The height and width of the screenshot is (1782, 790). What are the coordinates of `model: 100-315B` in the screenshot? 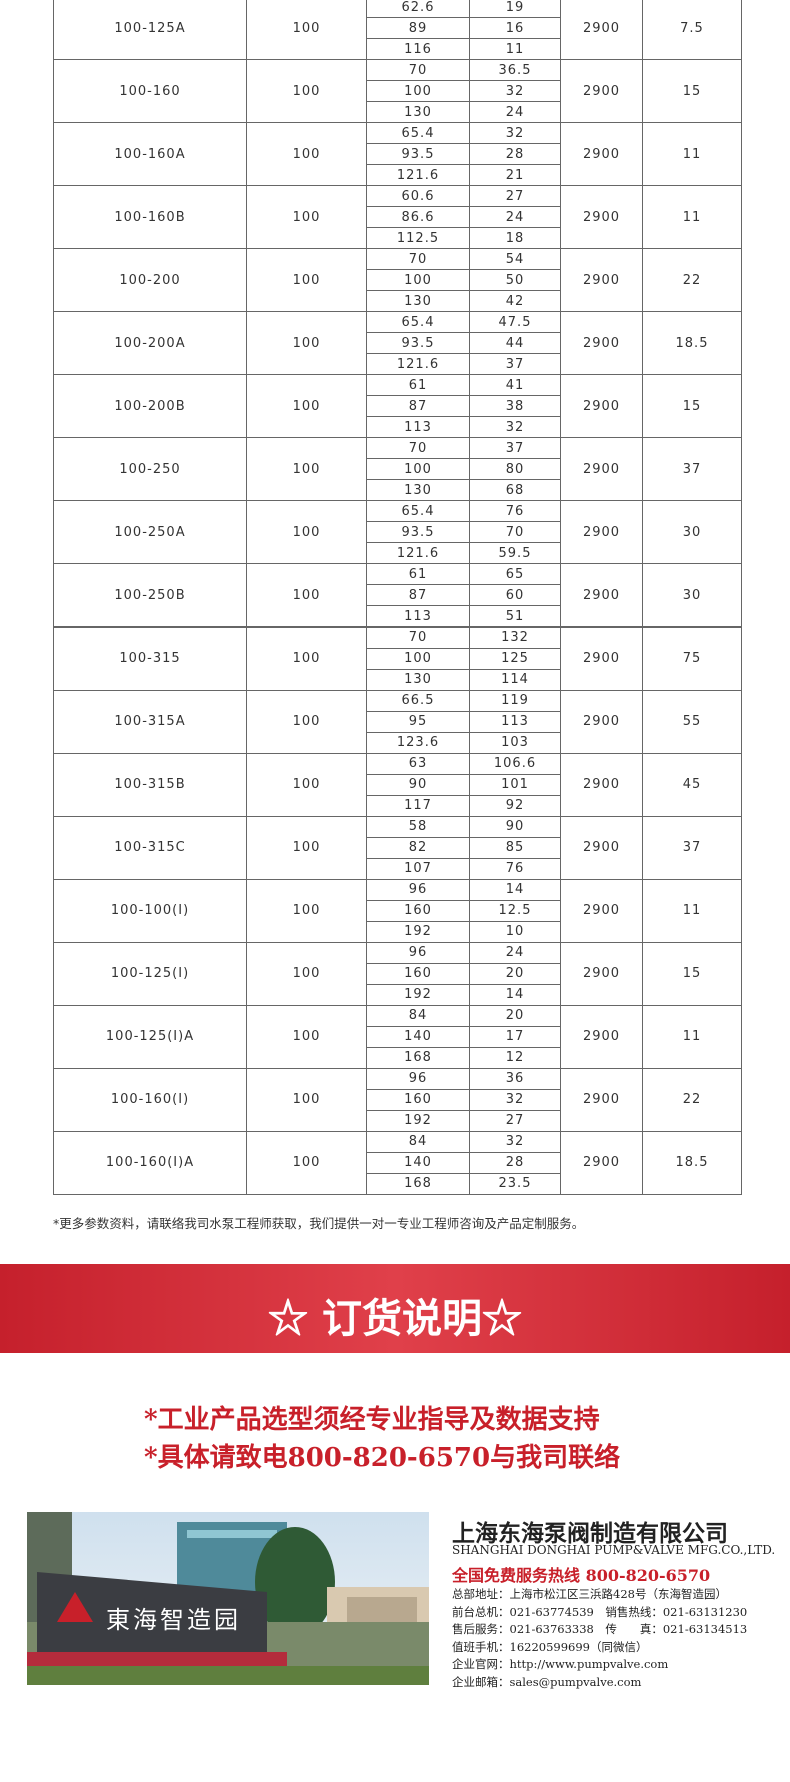 It's located at (150, 784).